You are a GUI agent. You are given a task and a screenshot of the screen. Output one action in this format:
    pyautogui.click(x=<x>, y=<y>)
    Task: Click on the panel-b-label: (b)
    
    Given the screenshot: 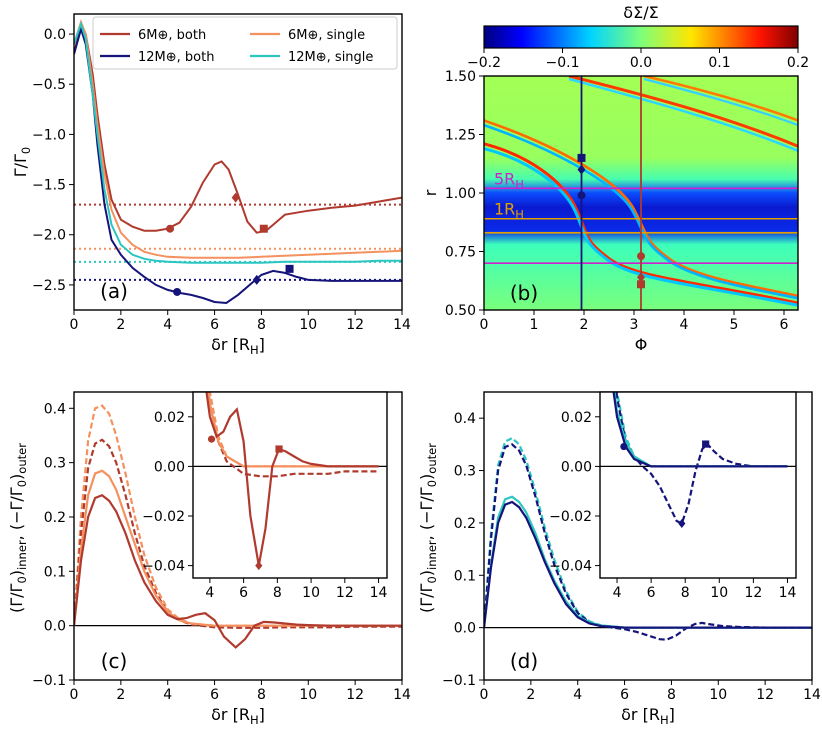 What is the action you would take?
    pyautogui.click(x=524, y=293)
    